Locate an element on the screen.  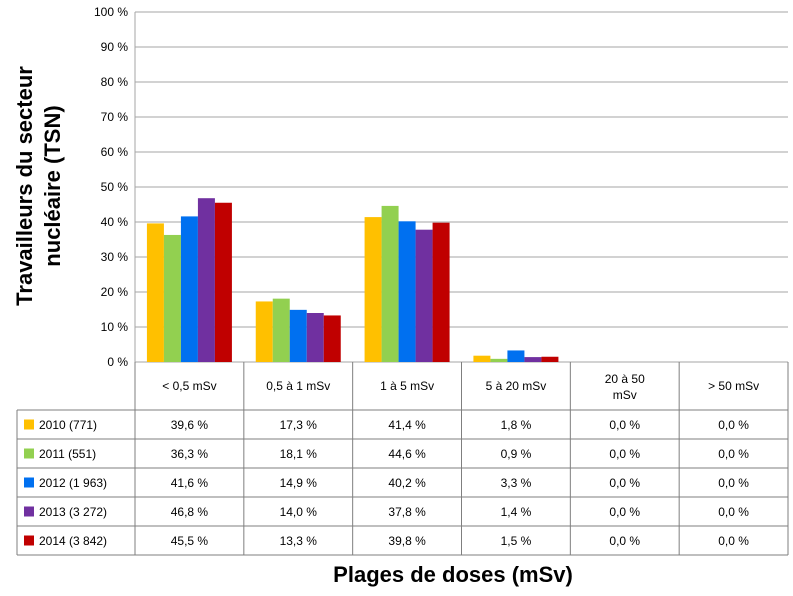
data-label: 18,1 % is located at coordinates (299, 454).